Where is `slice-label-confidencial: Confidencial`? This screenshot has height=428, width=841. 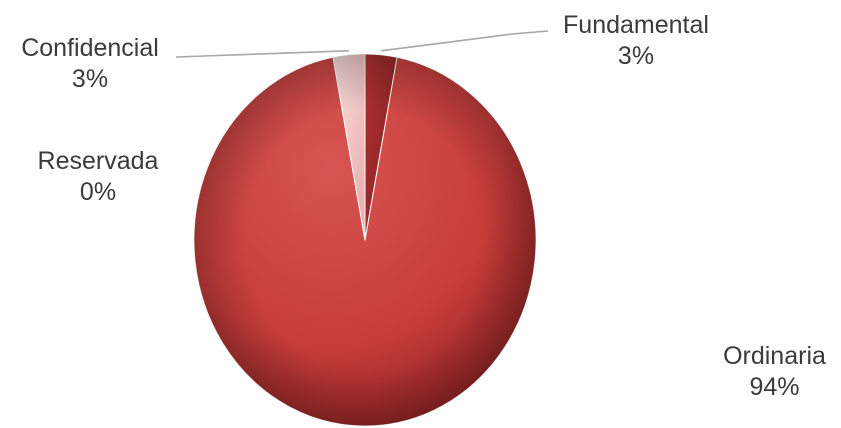 slice-label-confidencial: Confidencial is located at coordinates (90, 48).